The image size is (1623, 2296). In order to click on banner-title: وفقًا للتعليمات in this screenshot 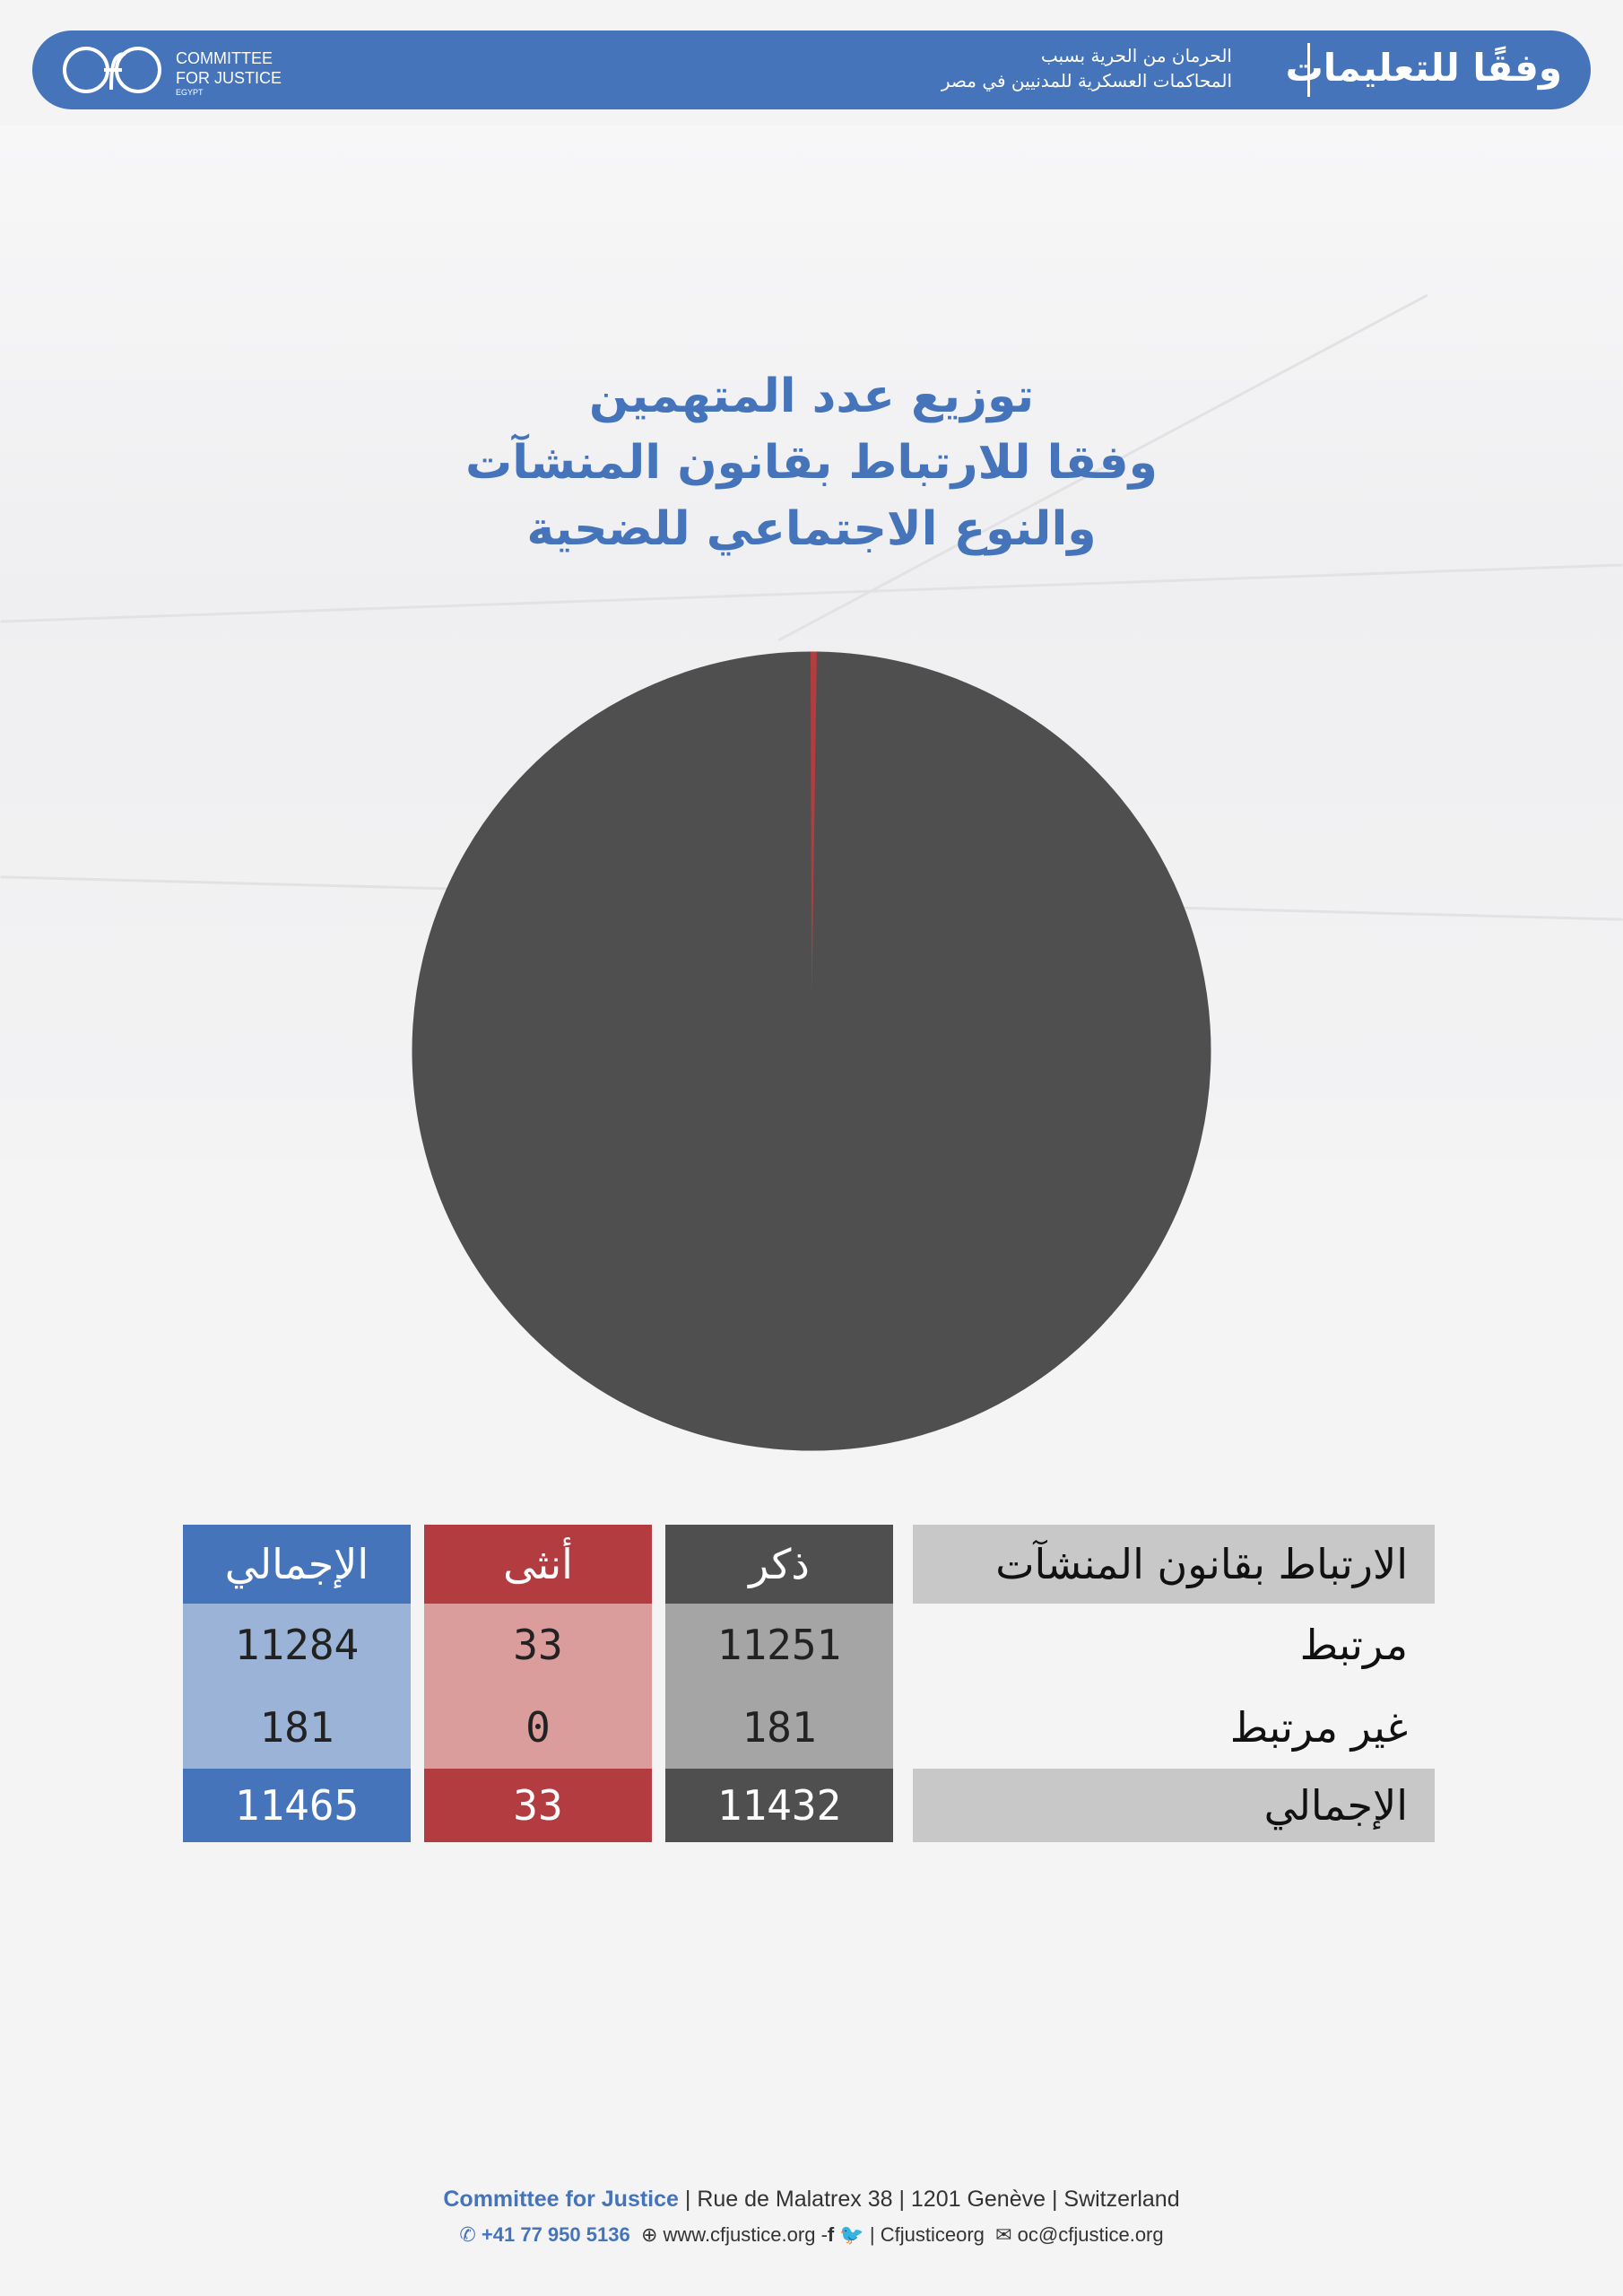, I will do `click(1423, 68)`.